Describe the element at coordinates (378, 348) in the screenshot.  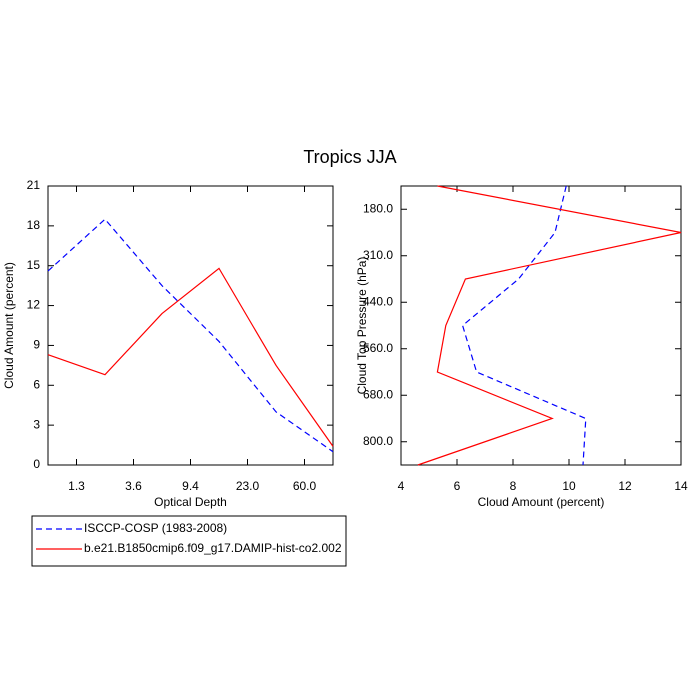
I see `y-tick-label: 560.0` at that location.